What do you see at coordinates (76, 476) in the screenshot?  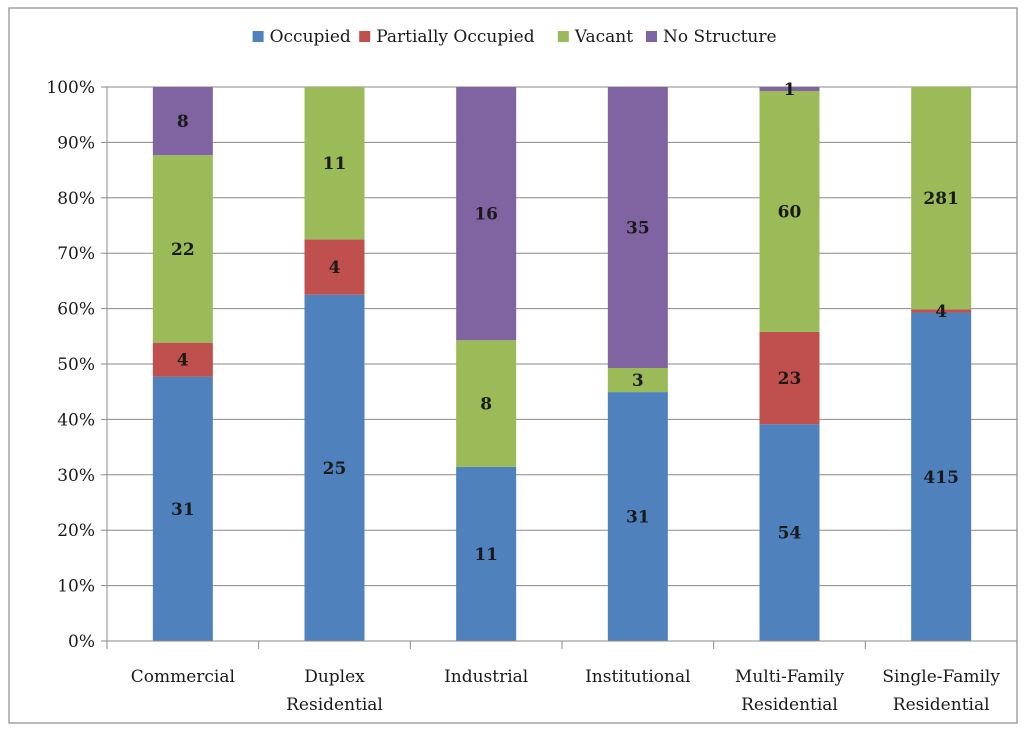 I see `y-tick-label: 30%` at bounding box center [76, 476].